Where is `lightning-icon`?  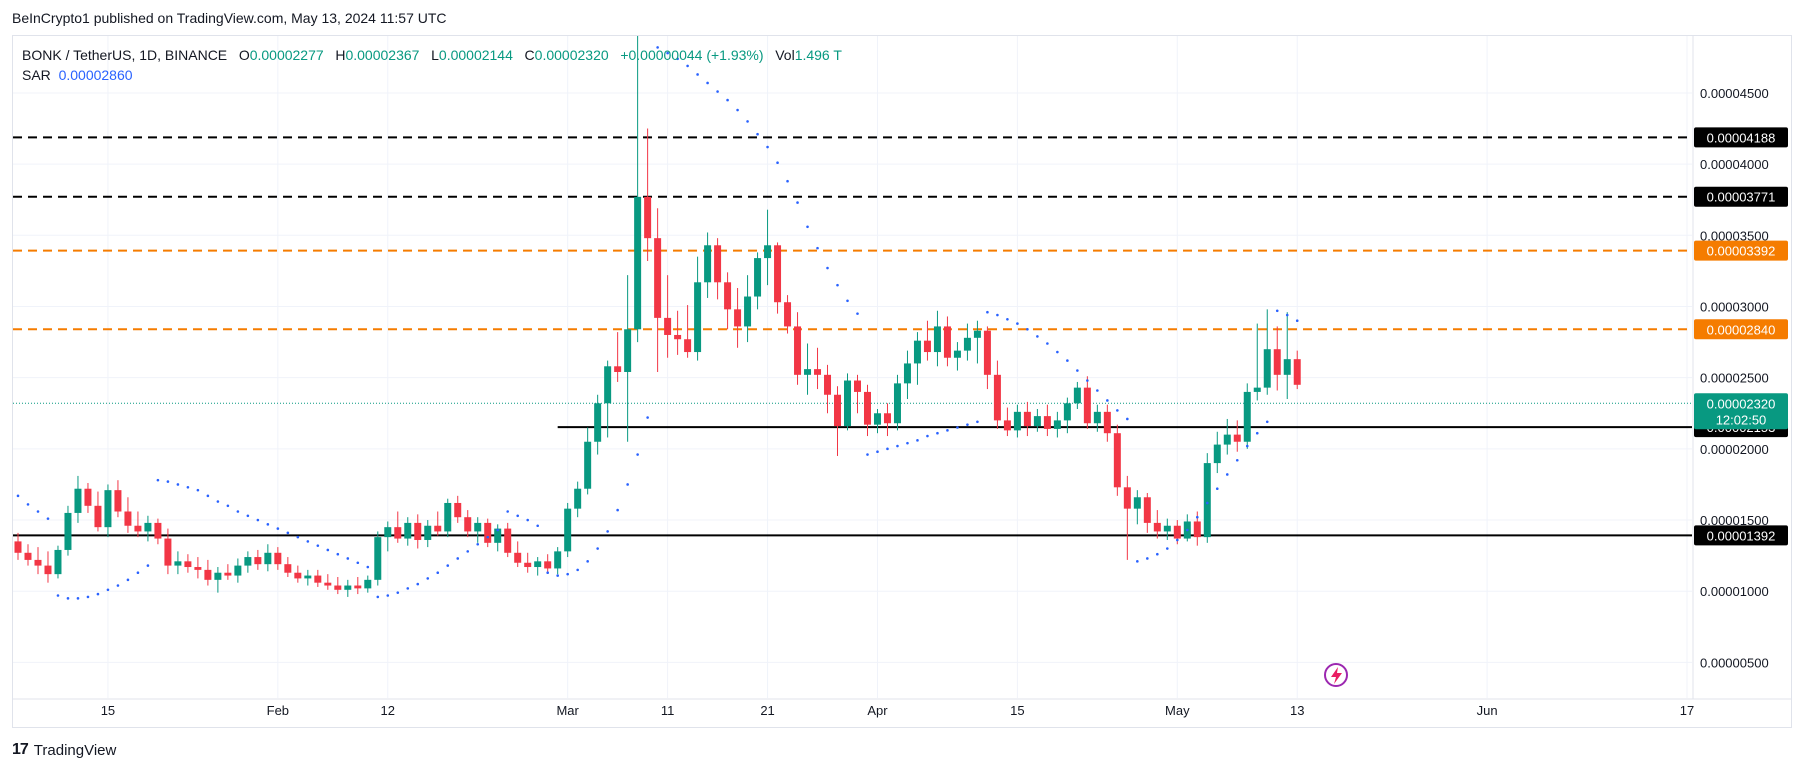 lightning-icon is located at coordinates (1336, 675).